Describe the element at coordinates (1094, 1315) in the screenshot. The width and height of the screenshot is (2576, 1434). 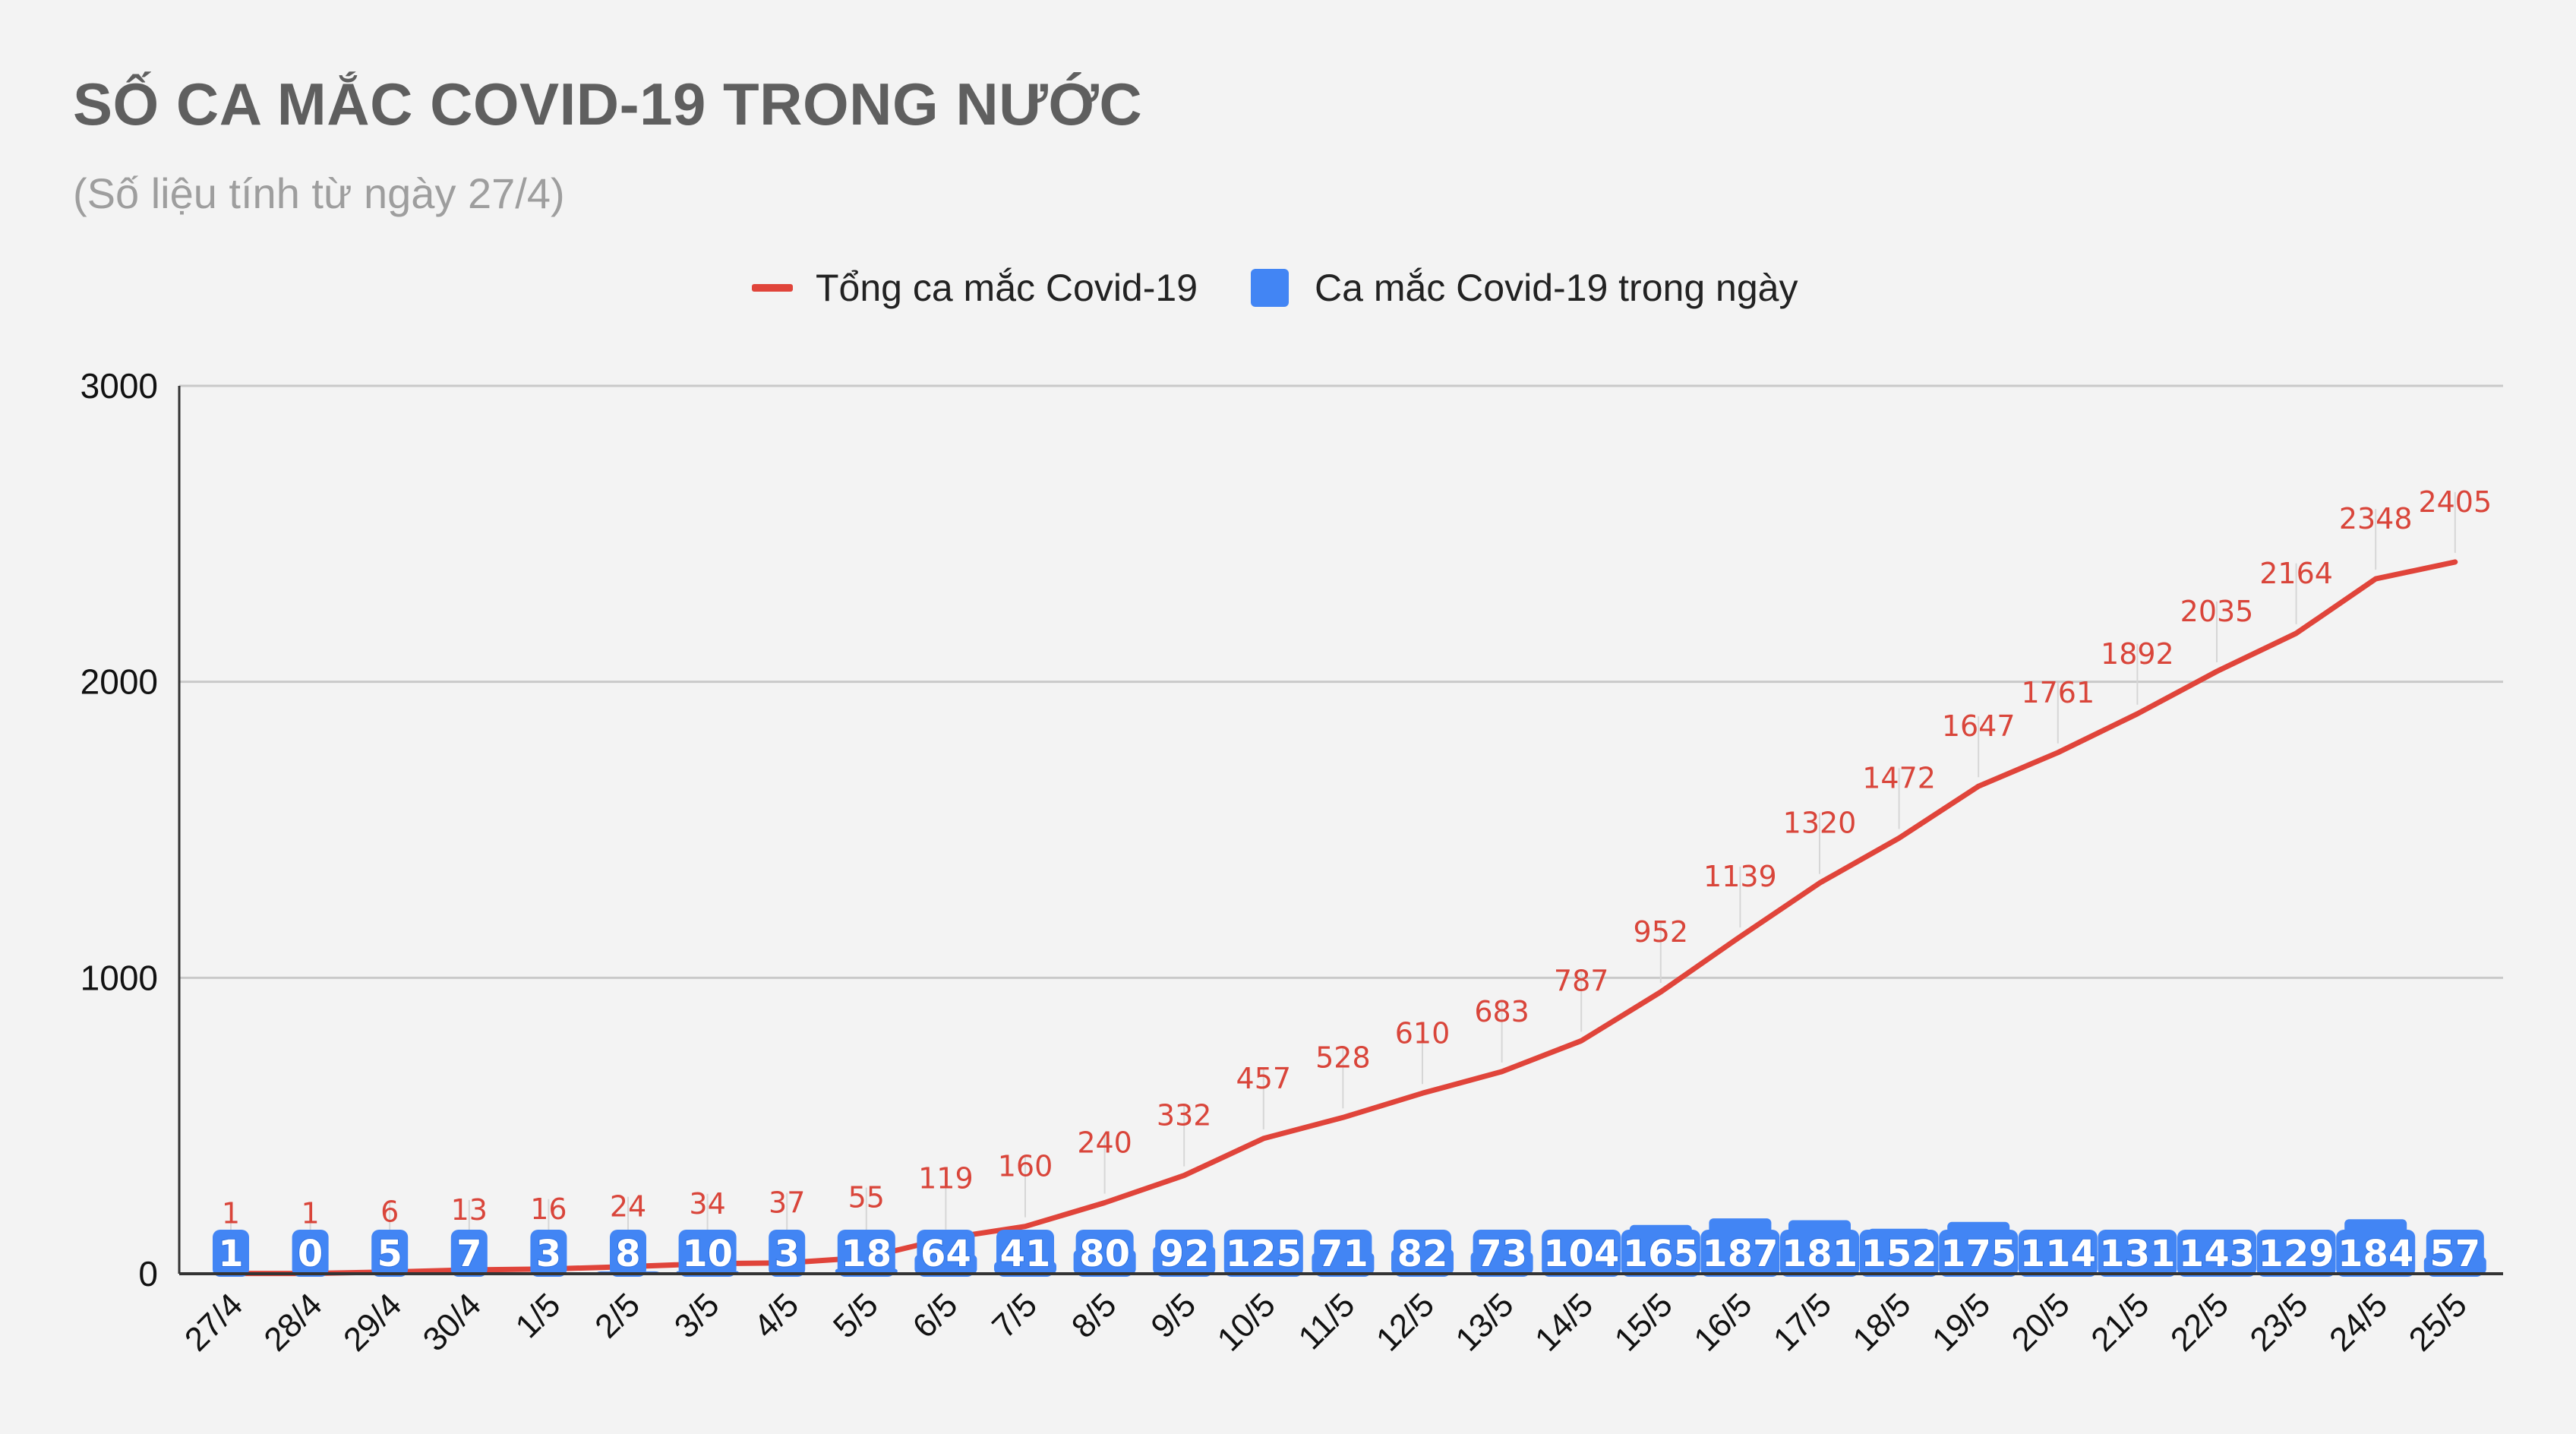
I see `x-tick-label: 8/5` at that location.